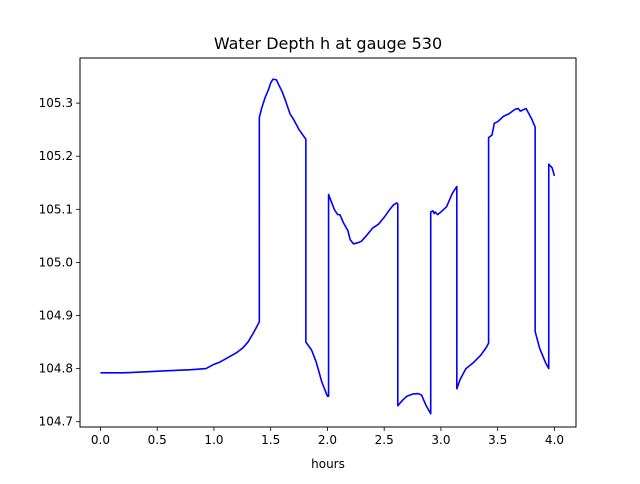 The image size is (640, 484). I want to click on y-axis: 104.7 104.8 104.9 105.0 105.1 105.2 105.3, so click(59, 262).